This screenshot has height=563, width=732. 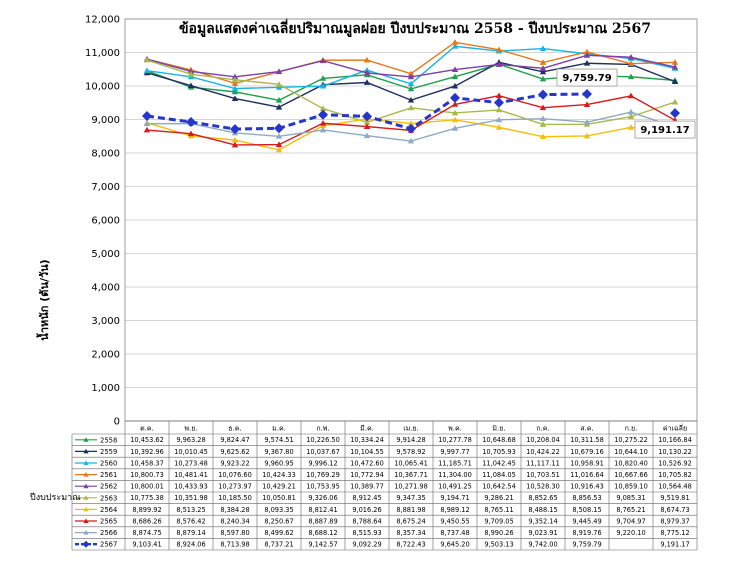 What do you see at coordinates (108, 475) in the screenshot?
I see `series-name: 2561` at bounding box center [108, 475].